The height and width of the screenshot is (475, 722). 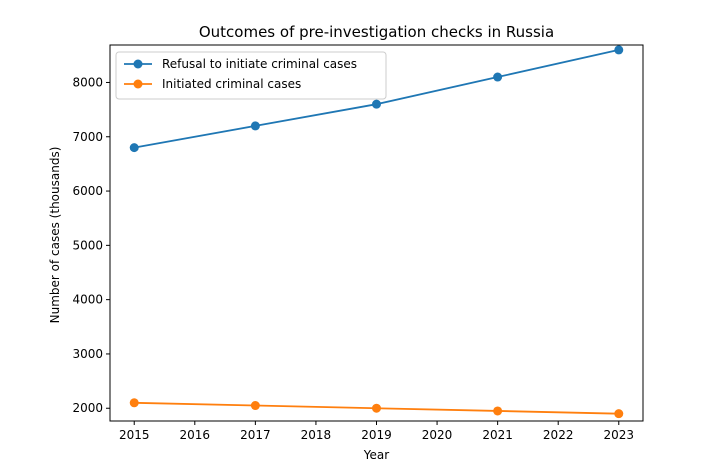 What do you see at coordinates (87, 300) in the screenshot?
I see `y-tick-label: 4000` at bounding box center [87, 300].